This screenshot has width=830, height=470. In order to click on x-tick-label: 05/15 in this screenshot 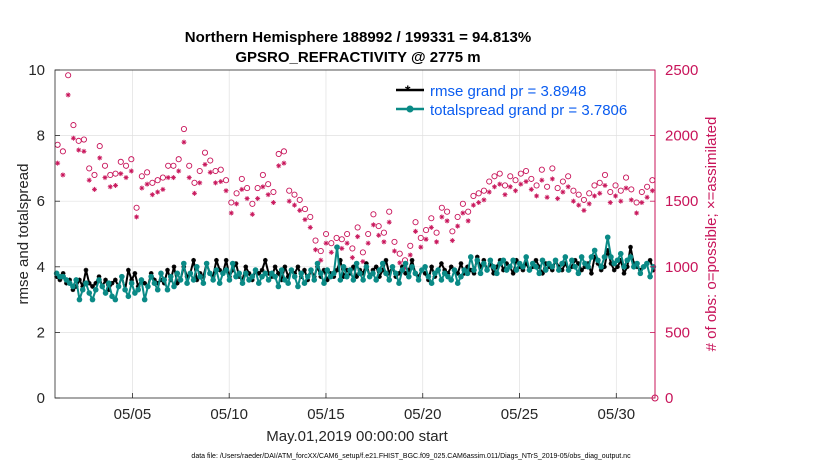, I will do `click(326, 414)`.